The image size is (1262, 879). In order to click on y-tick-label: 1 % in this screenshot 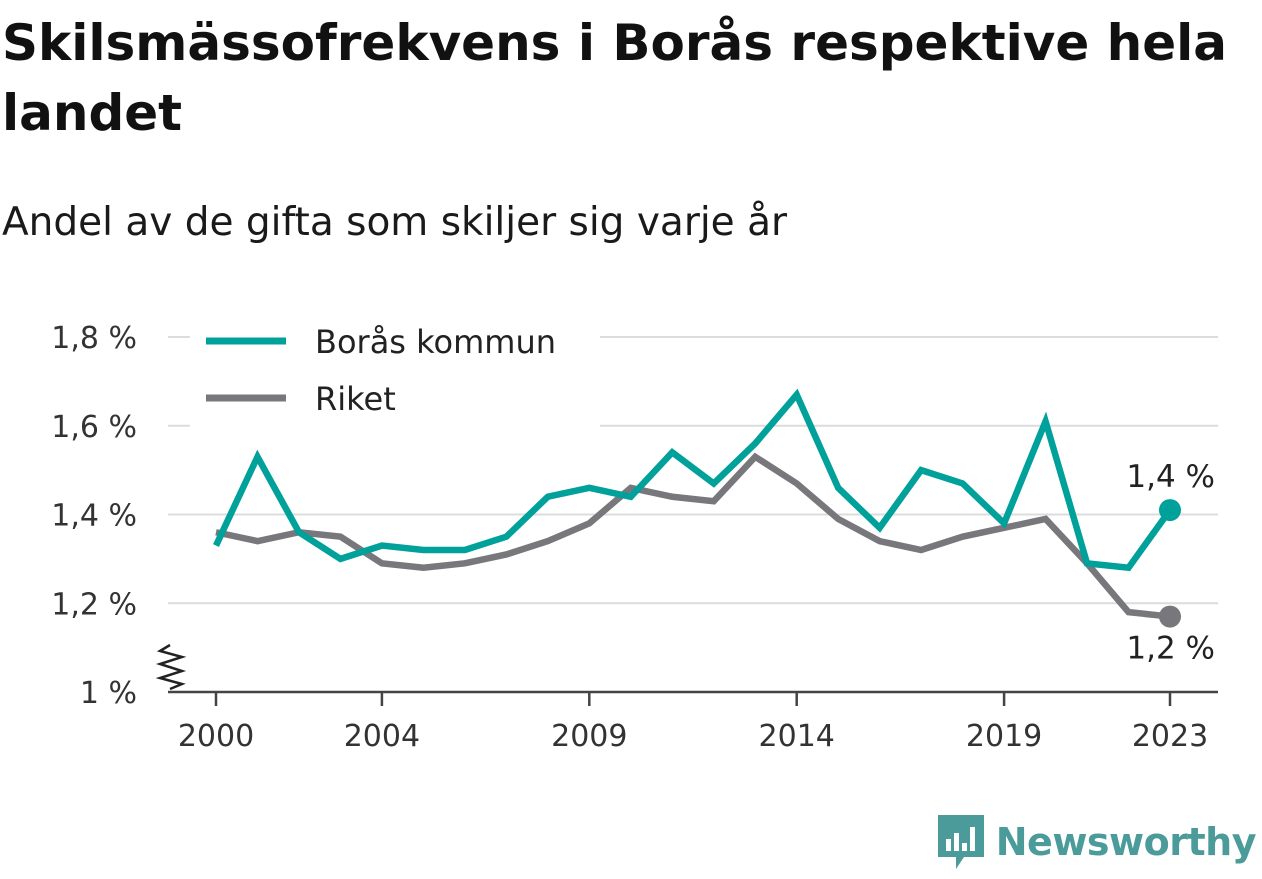, I will do `click(108, 693)`.